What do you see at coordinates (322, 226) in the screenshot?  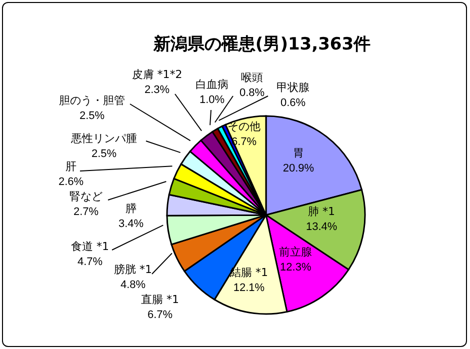 I see `data-label: 13.4%` at bounding box center [322, 226].